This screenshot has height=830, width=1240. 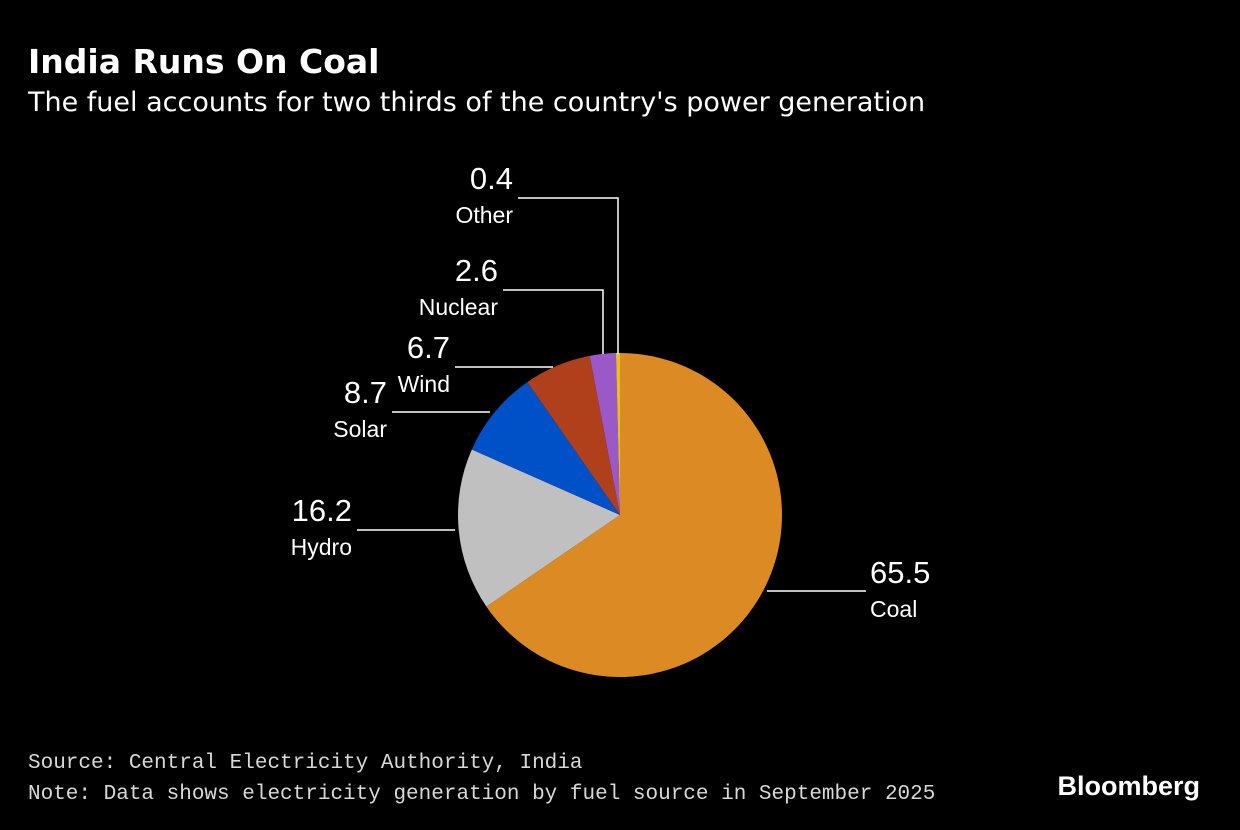 What do you see at coordinates (900, 572) in the screenshot?
I see `value-label: 65.5` at bounding box center [900, 572].